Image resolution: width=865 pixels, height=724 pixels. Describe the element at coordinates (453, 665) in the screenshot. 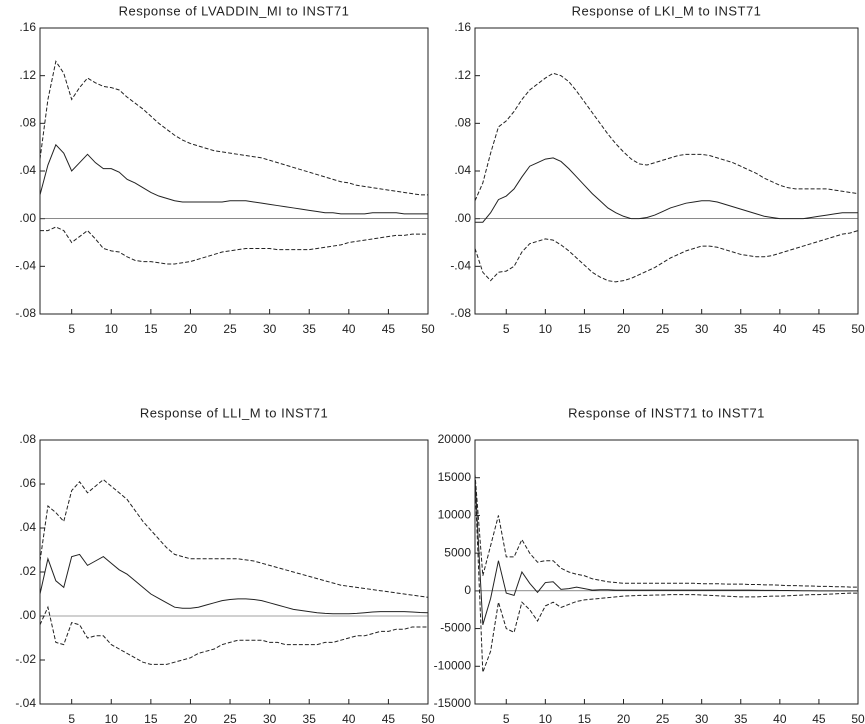

I see `y-tick-label: -10000` at that location.